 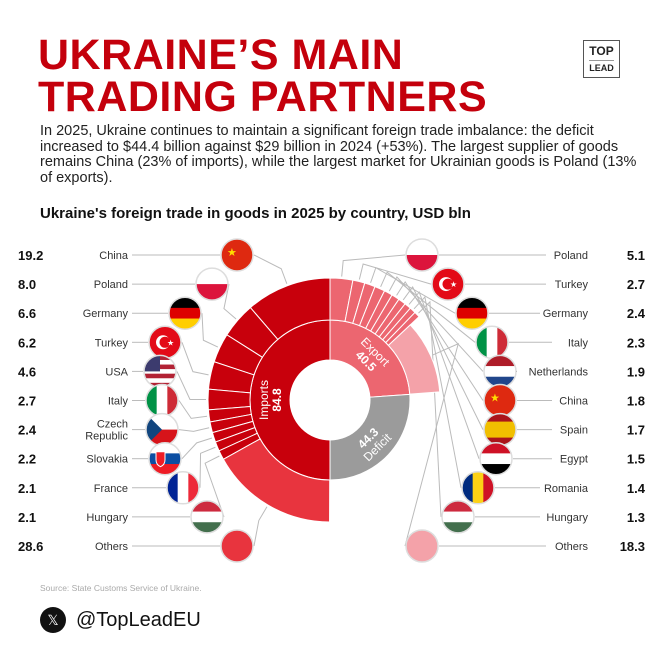 What do you see at coordinates (107, 460) in the screenshot?
I see `country-label: Slovakia` at bounding box center [107, 460].